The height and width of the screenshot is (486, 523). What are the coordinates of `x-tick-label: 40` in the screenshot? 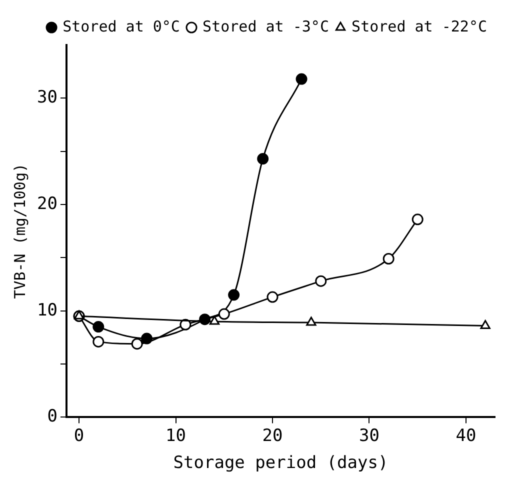 It's located at (466, 436).